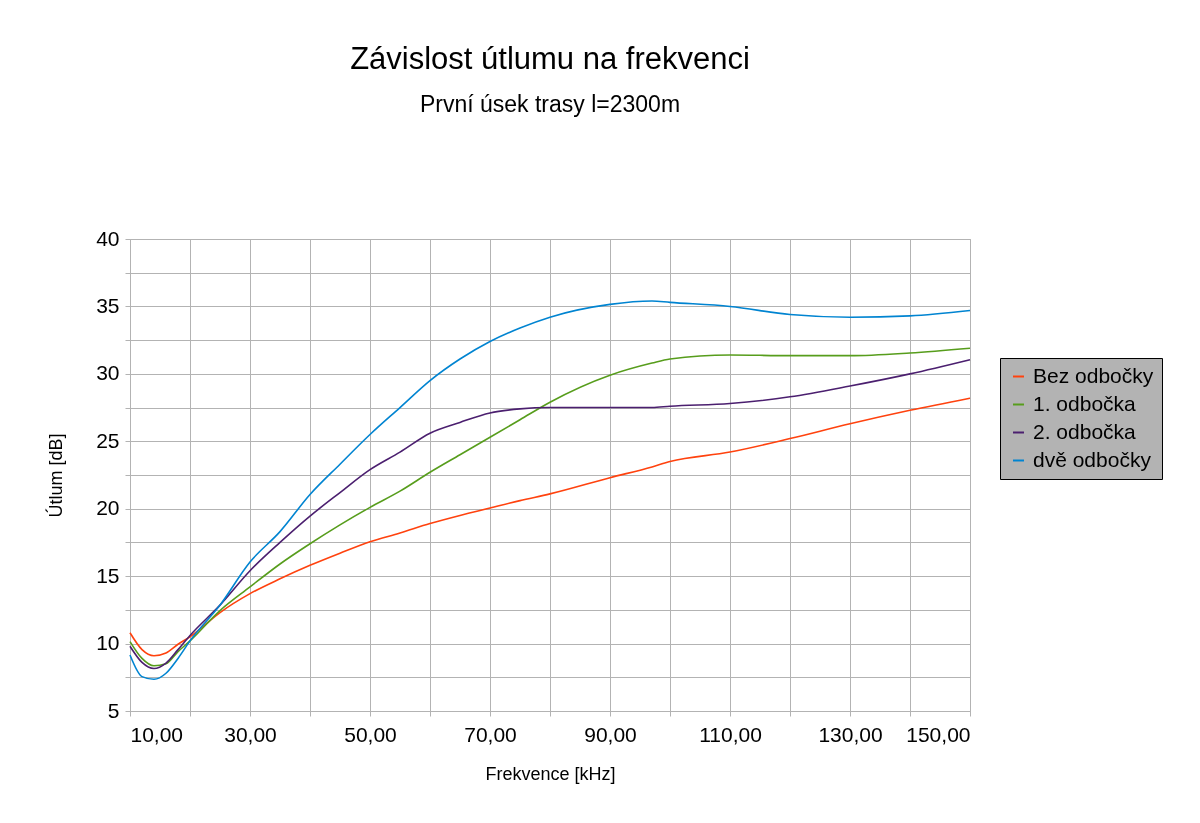 This screenshot has width=1200, height=823. I want to click on legend-label: 2. odbočka, so click(1085, 431).